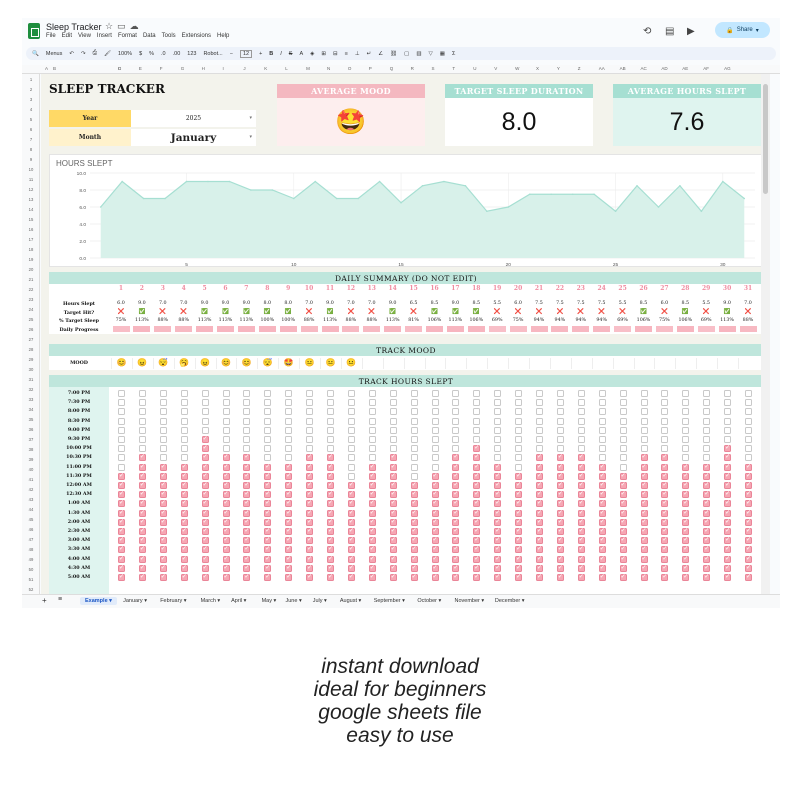 The image size is (800, 800). What do you see at coordinates (429, 601) in the screenshot?
I see `sheet-tab-october: October ▾` at bounding box center [429, 601].